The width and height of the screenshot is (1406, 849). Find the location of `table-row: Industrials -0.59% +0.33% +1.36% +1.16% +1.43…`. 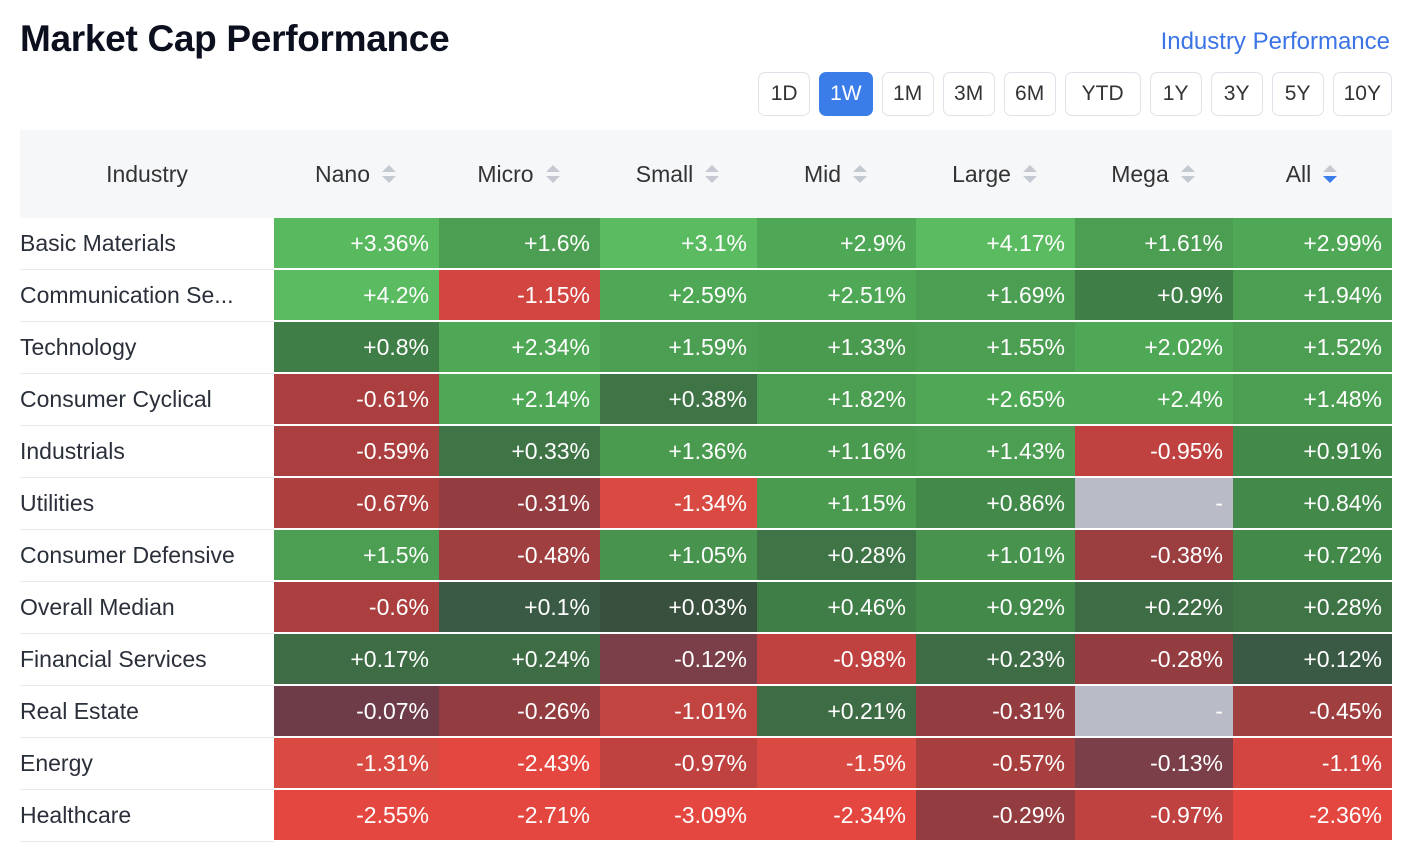

table-row: Industrials -0.59% +0.33% +1.36% +1.16% +1.43… is located at coordinates (706, 451).